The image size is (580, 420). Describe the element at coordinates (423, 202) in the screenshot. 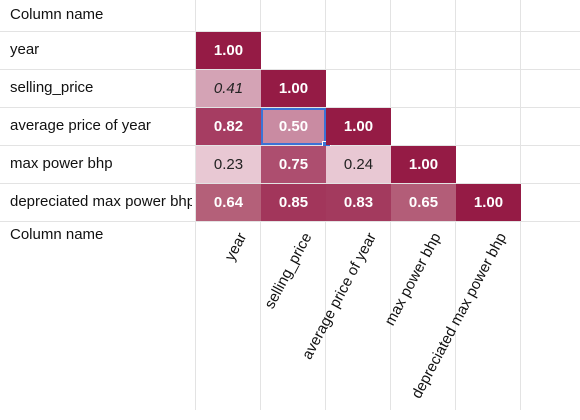

I see `correlation-cell: 0.65` at that location.